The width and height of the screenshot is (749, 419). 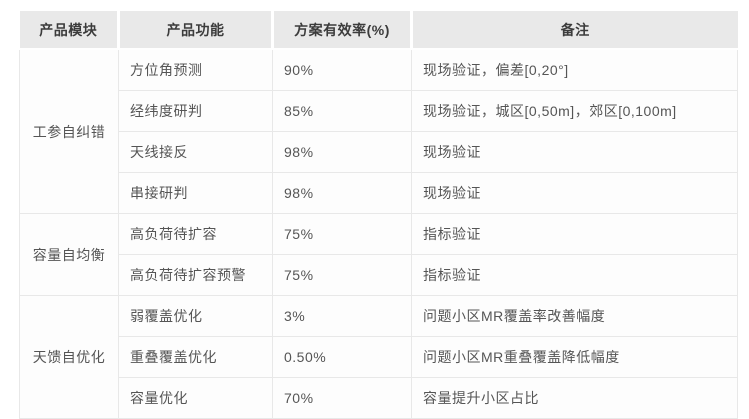 I want to click on table-row: 天线接反 98% 现场验证, so click(x=379, y=152).